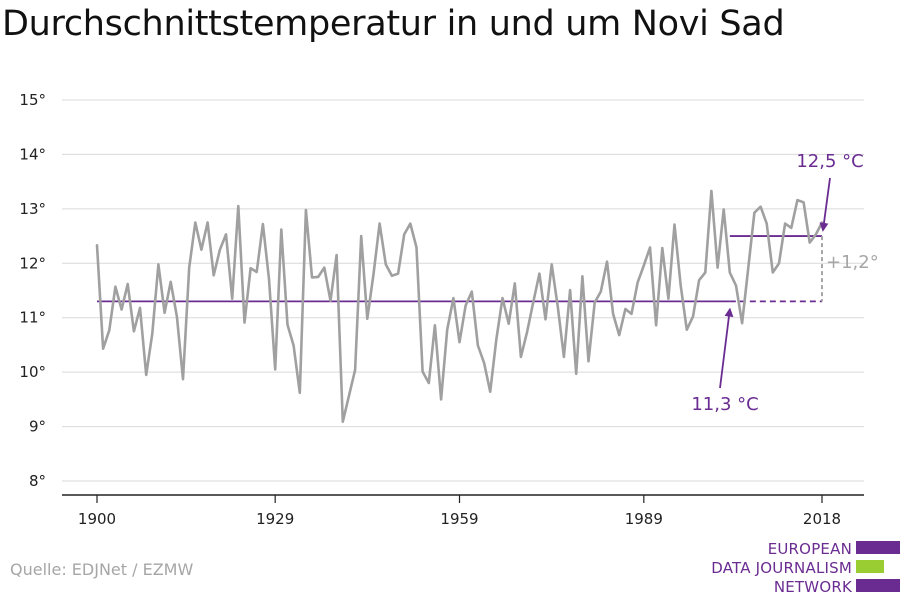 The height and width of the screenshot is (600, 900). I want to click on x-tick-label: 2018, so click(822, 519).